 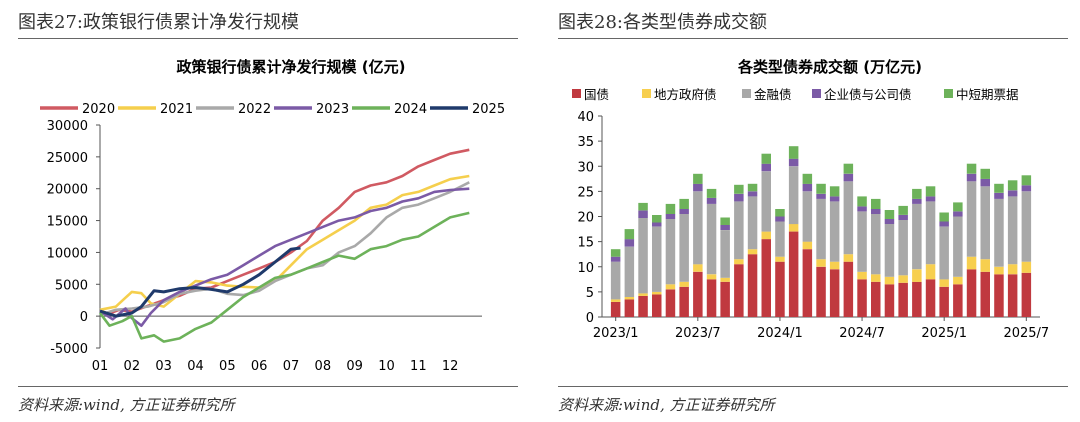 I want to click on y-tick-label: 25, so click(x=585, y=192).